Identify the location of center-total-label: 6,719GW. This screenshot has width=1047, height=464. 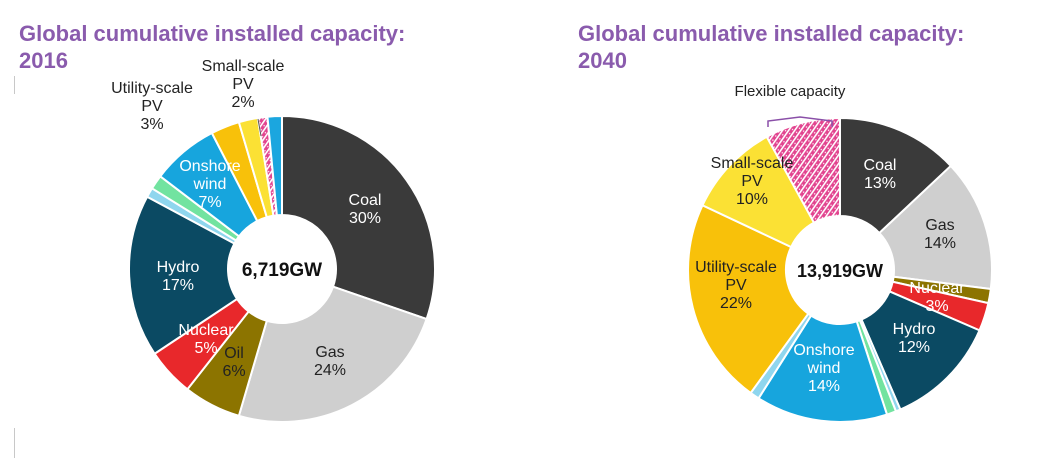
(282, 270).